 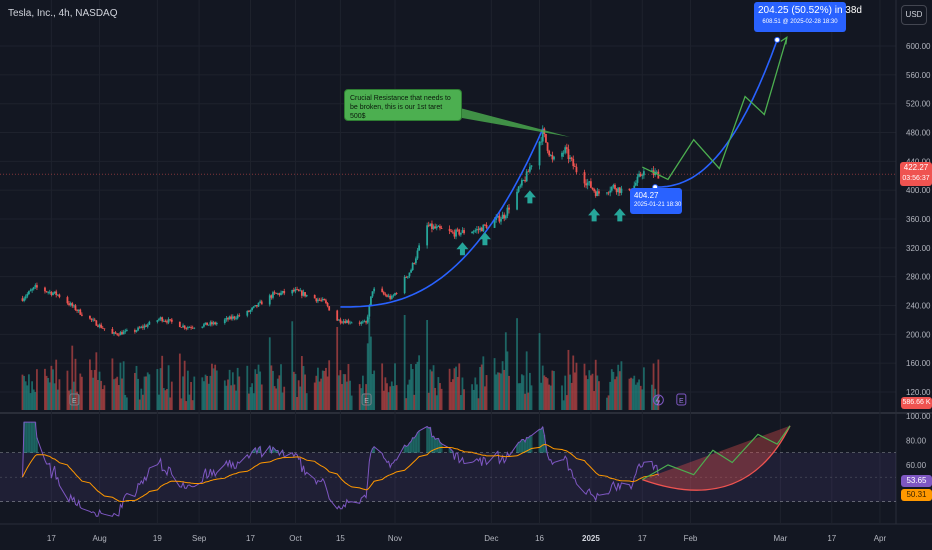 I want to click on price-tick-label: 520.00, so click(x=918, y=104).